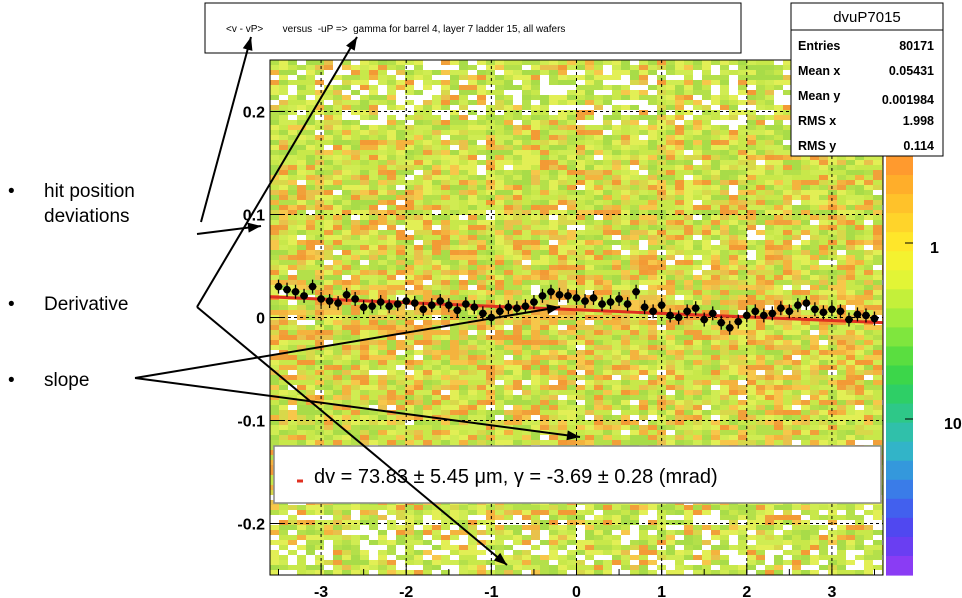 The image size is (962, 598). I want to click on stats-value: 0.114, so click(918, 146).